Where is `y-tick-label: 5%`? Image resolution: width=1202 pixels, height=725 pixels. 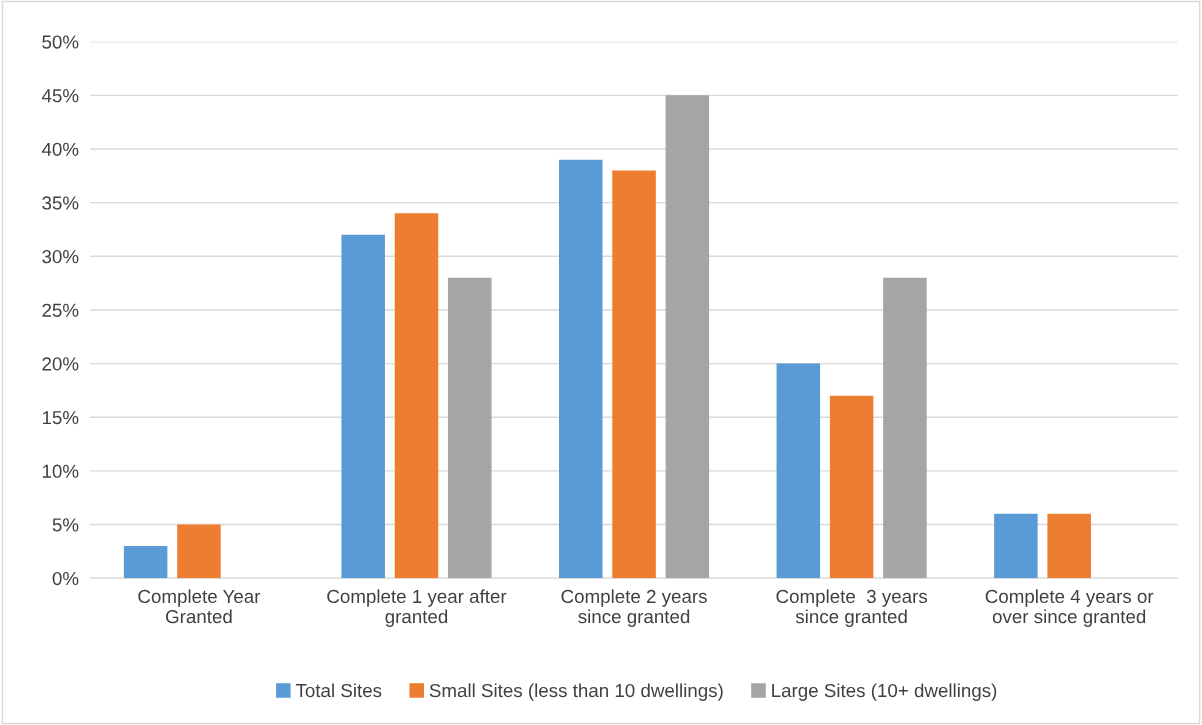 y-tick-label: 5% is located at coordinates (65, 525).